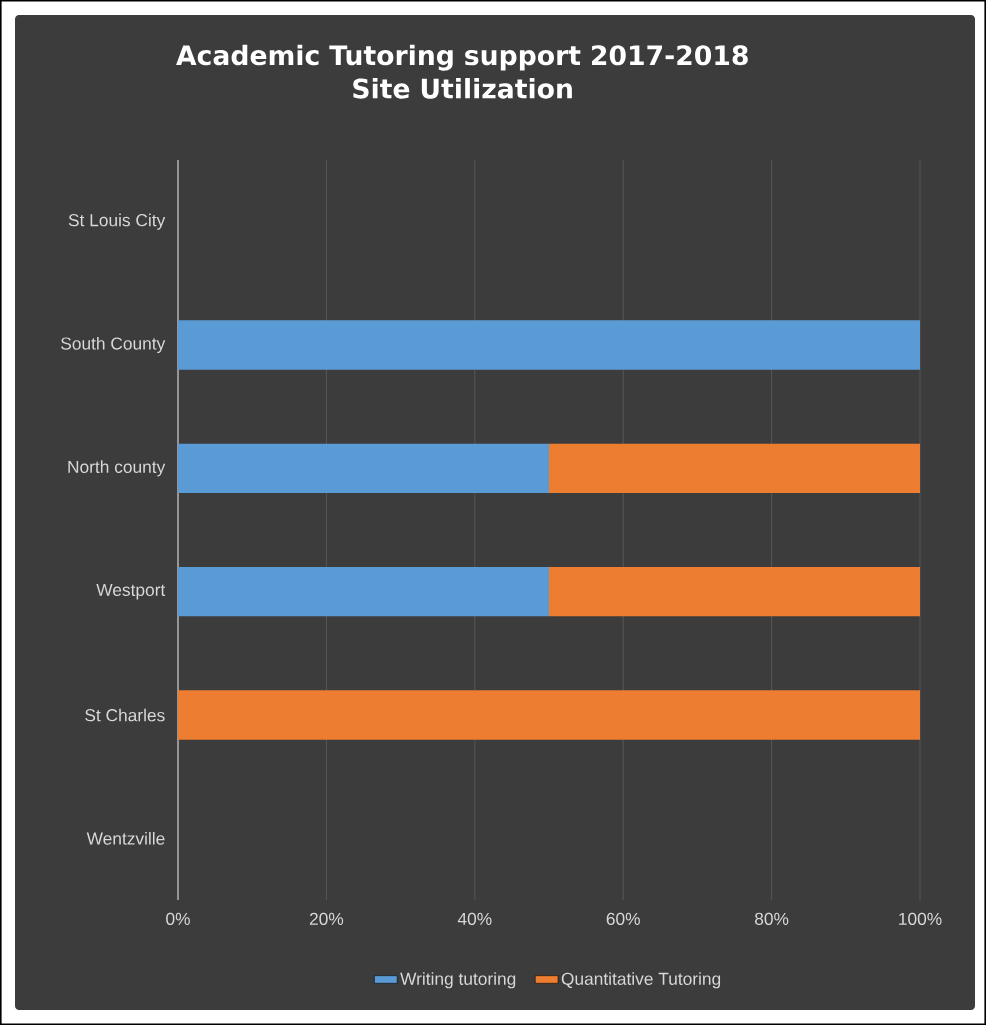 This screenshot has width=986, height=1025. I want to click on y-tick-label: North county, so click(117, 468).